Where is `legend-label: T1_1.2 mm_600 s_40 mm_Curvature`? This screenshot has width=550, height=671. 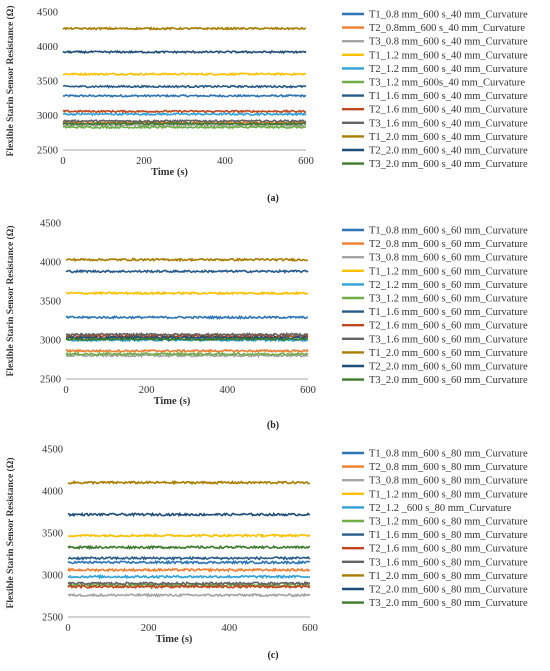 legend-label: T1_1.2 mm_600 s_40 mm_Curvature is located at coordinates (448, 55).